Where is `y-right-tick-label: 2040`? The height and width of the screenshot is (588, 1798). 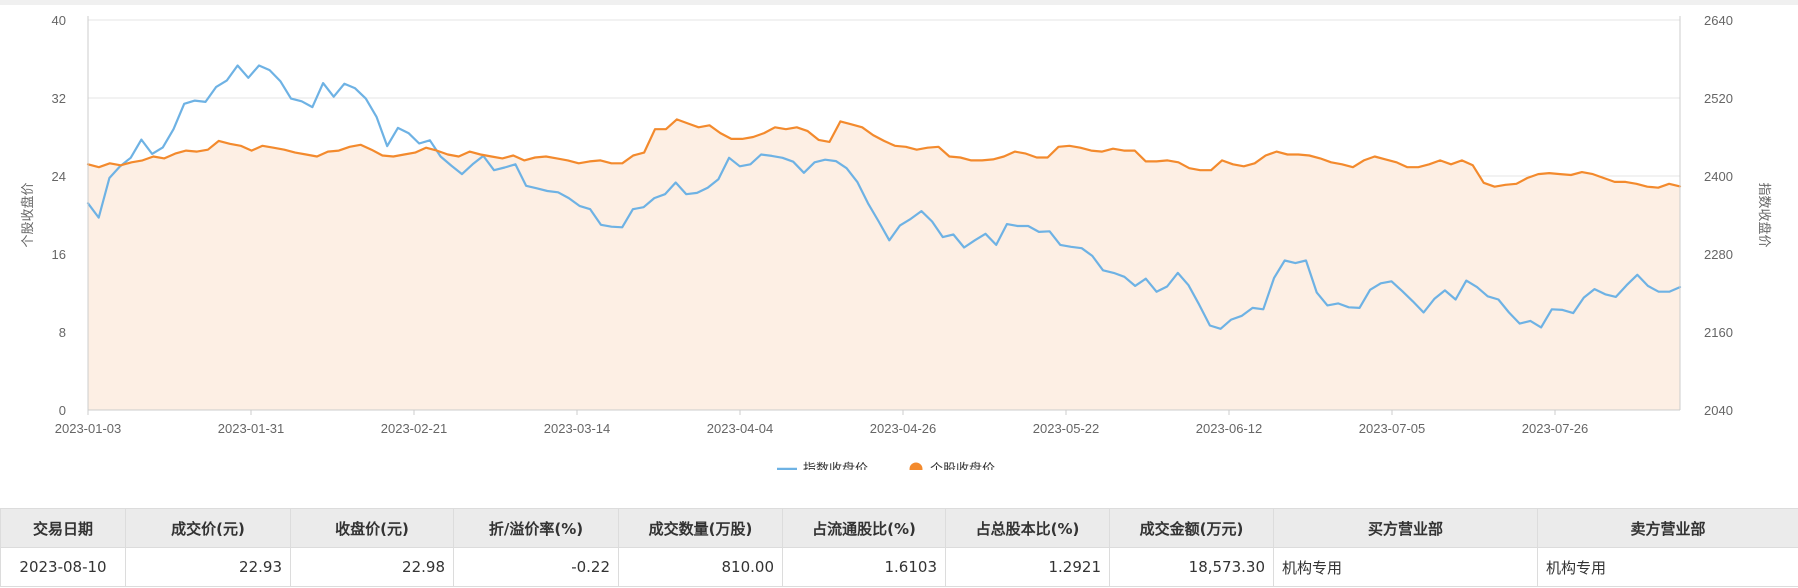 y-right-tick-label: 2040 is located at coordinates (1718, 410).